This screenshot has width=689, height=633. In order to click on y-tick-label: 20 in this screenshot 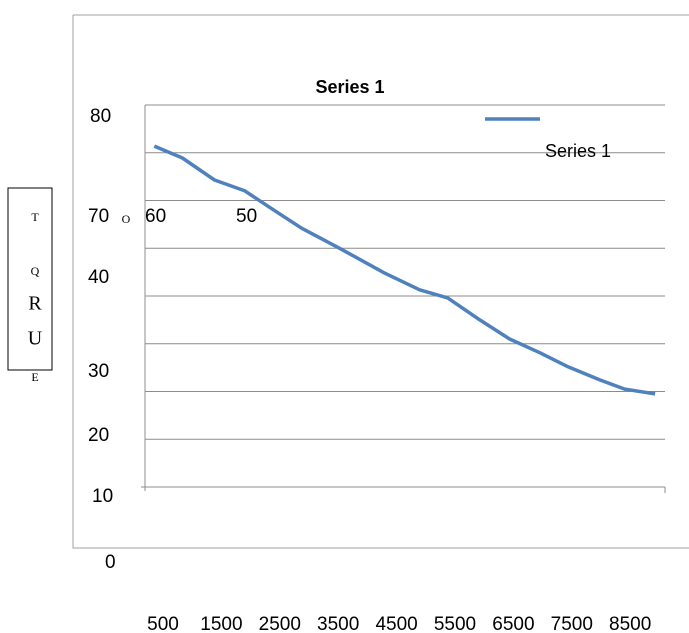, I will do `click(98, 435)`.